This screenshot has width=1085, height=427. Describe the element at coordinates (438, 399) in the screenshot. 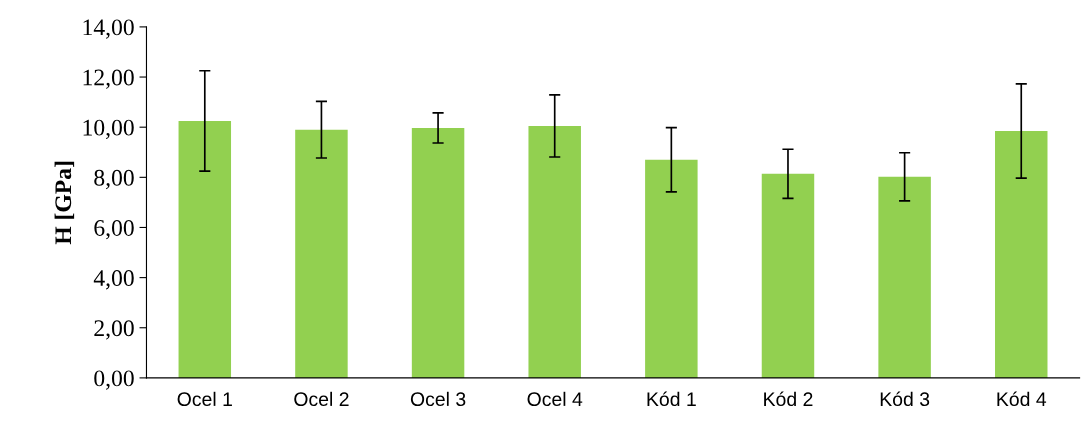

I see `x-tick-label: Ocel 3` at that location.